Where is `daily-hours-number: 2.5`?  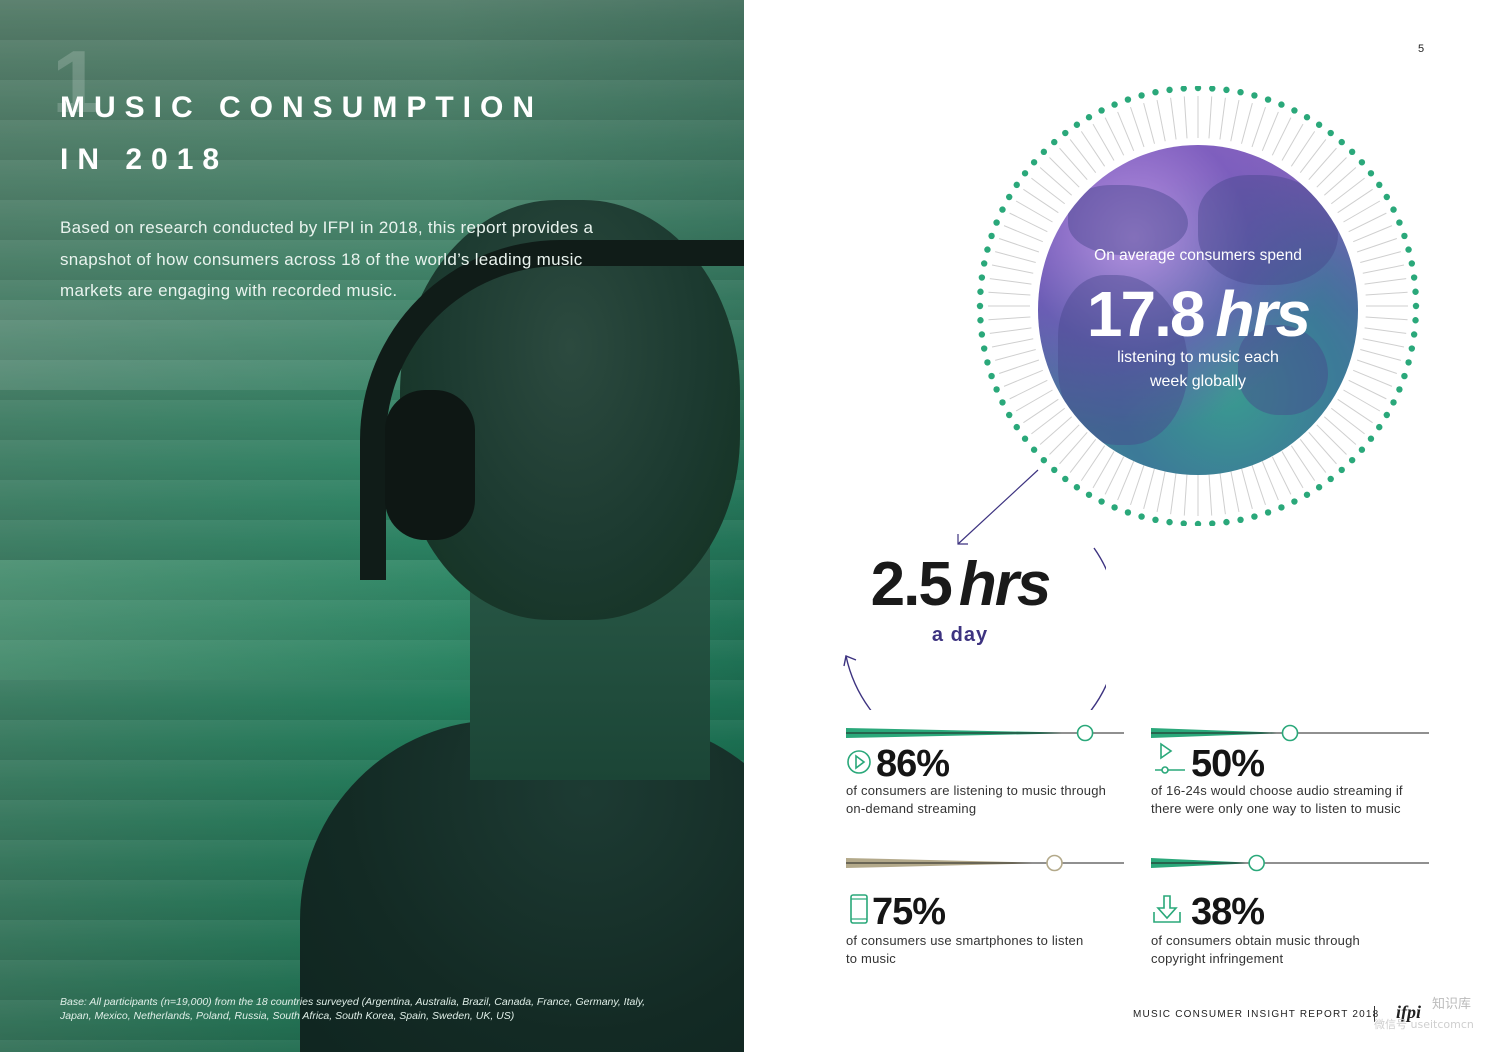
daily-hours-number: 2.5 is located at coordinates (911, 584).